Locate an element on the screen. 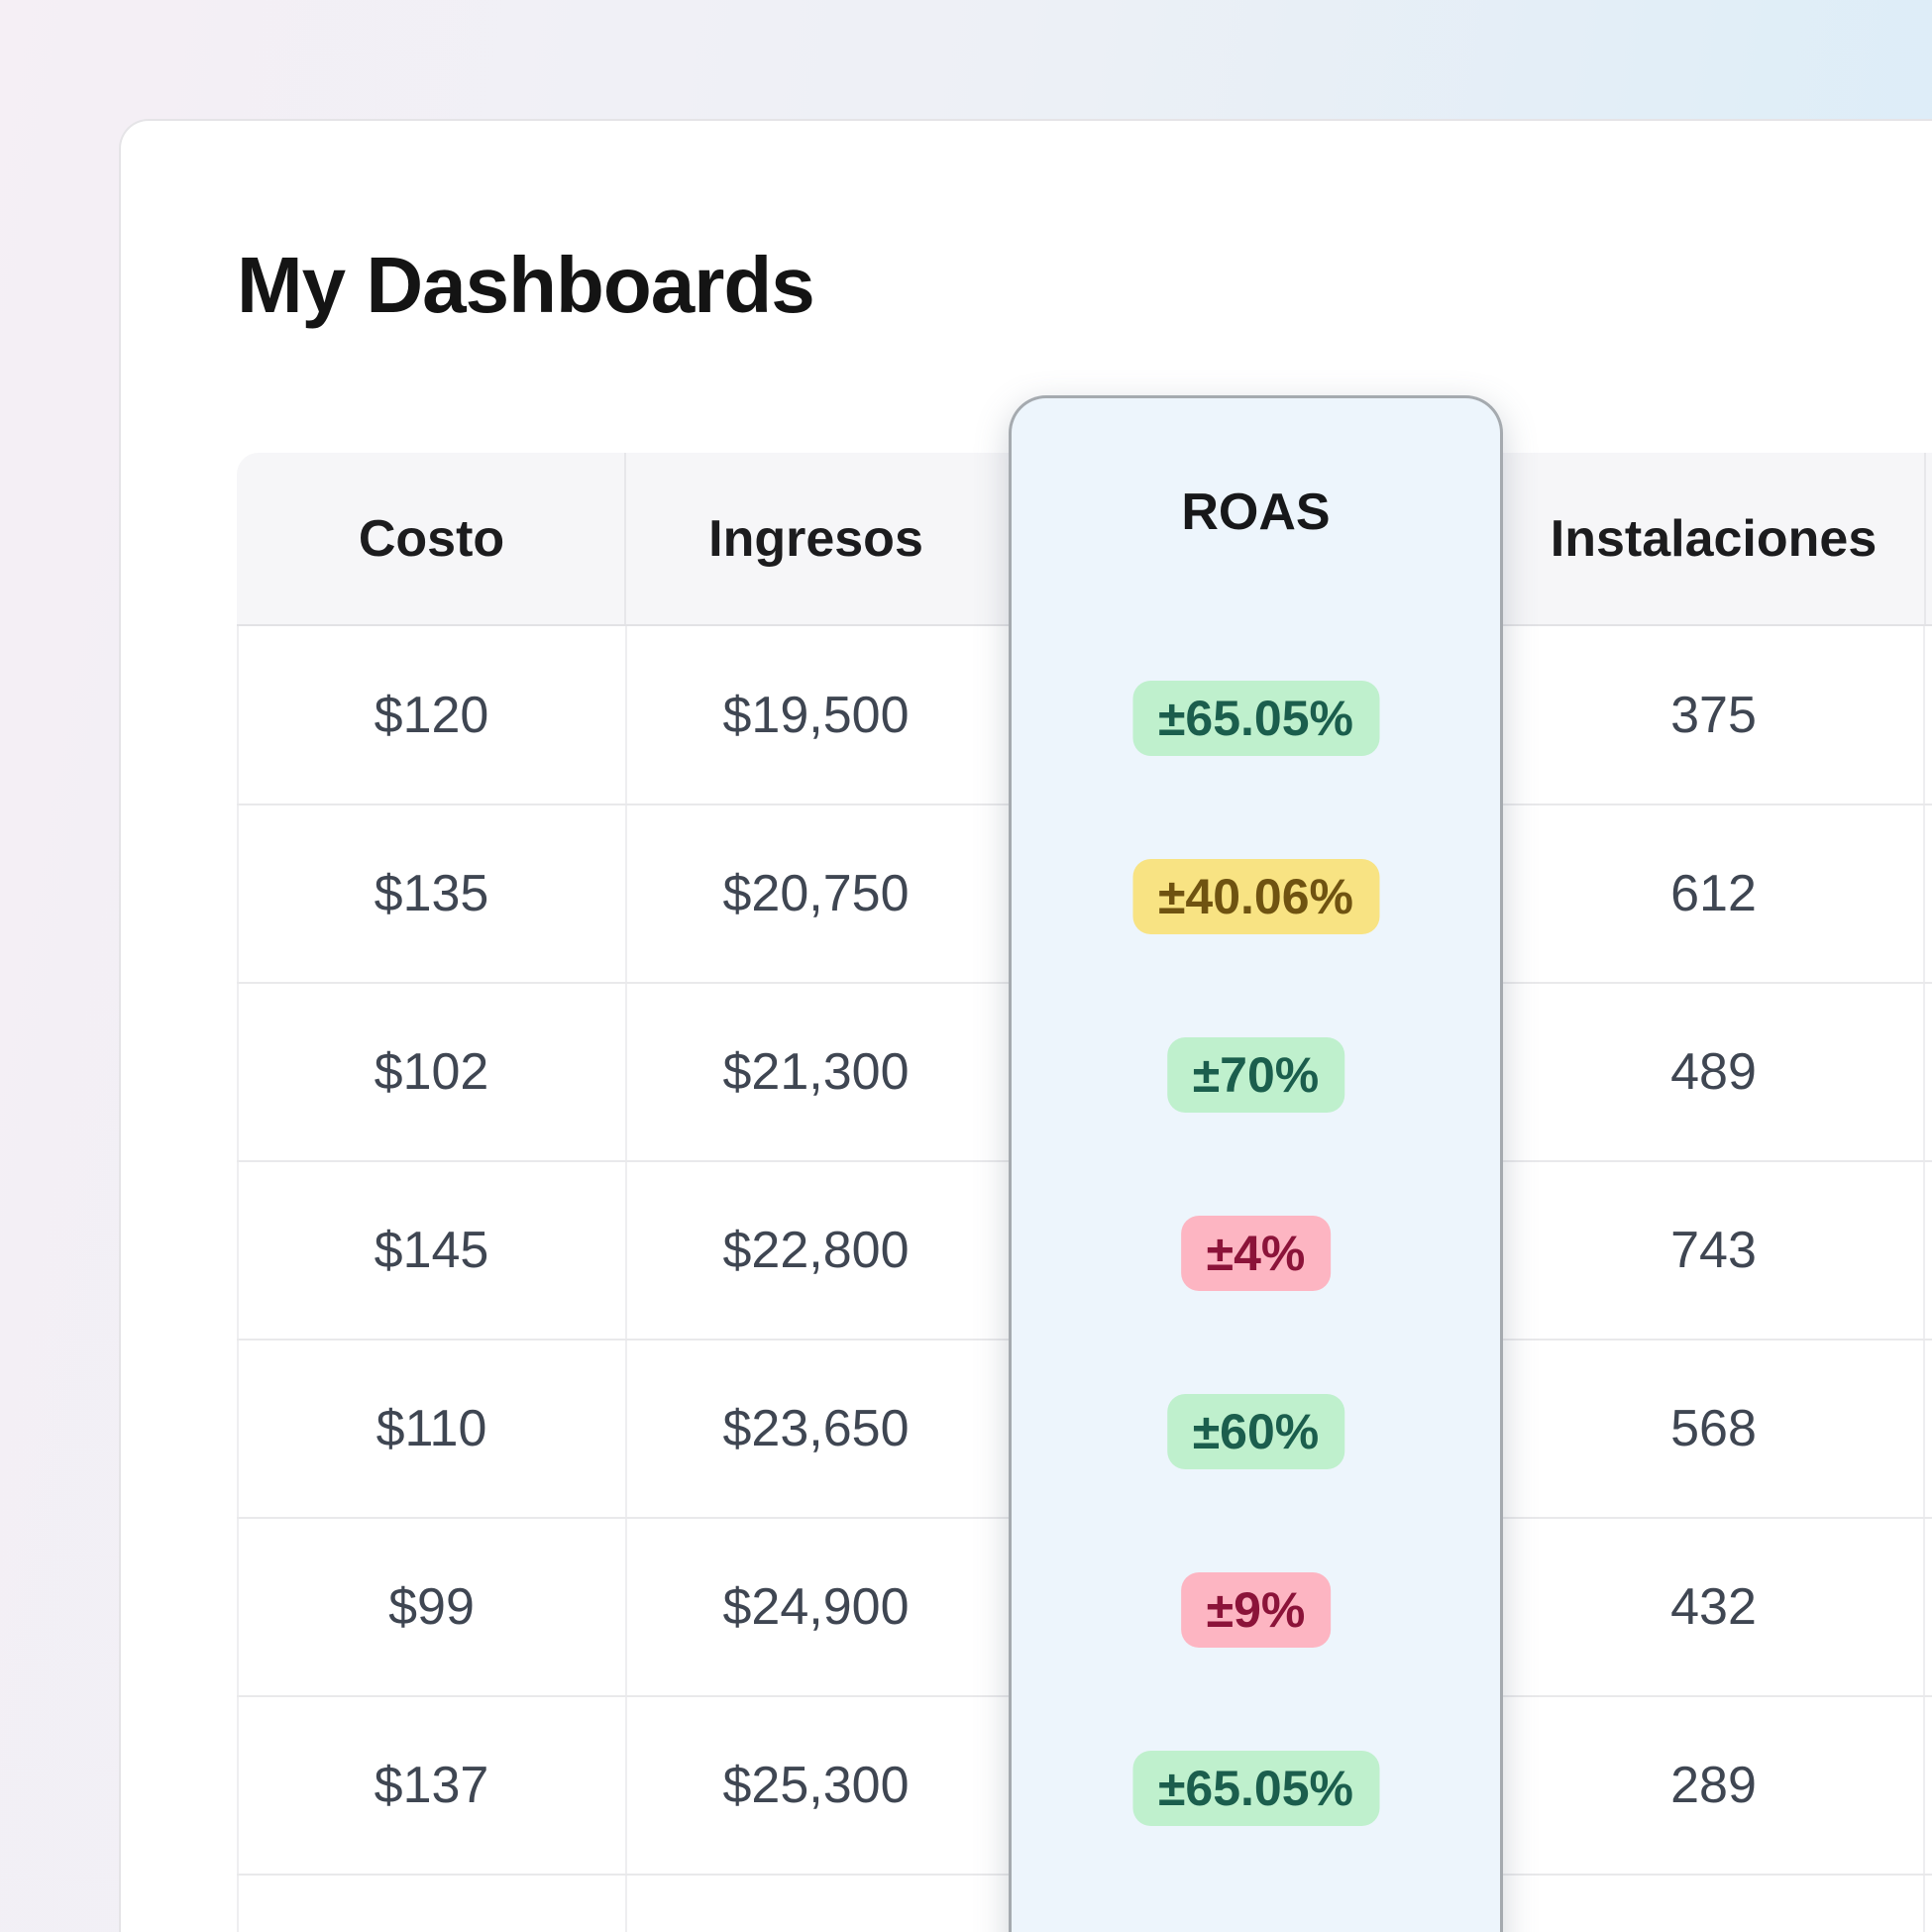  table-left-border is located at coordinates (238, 1279).